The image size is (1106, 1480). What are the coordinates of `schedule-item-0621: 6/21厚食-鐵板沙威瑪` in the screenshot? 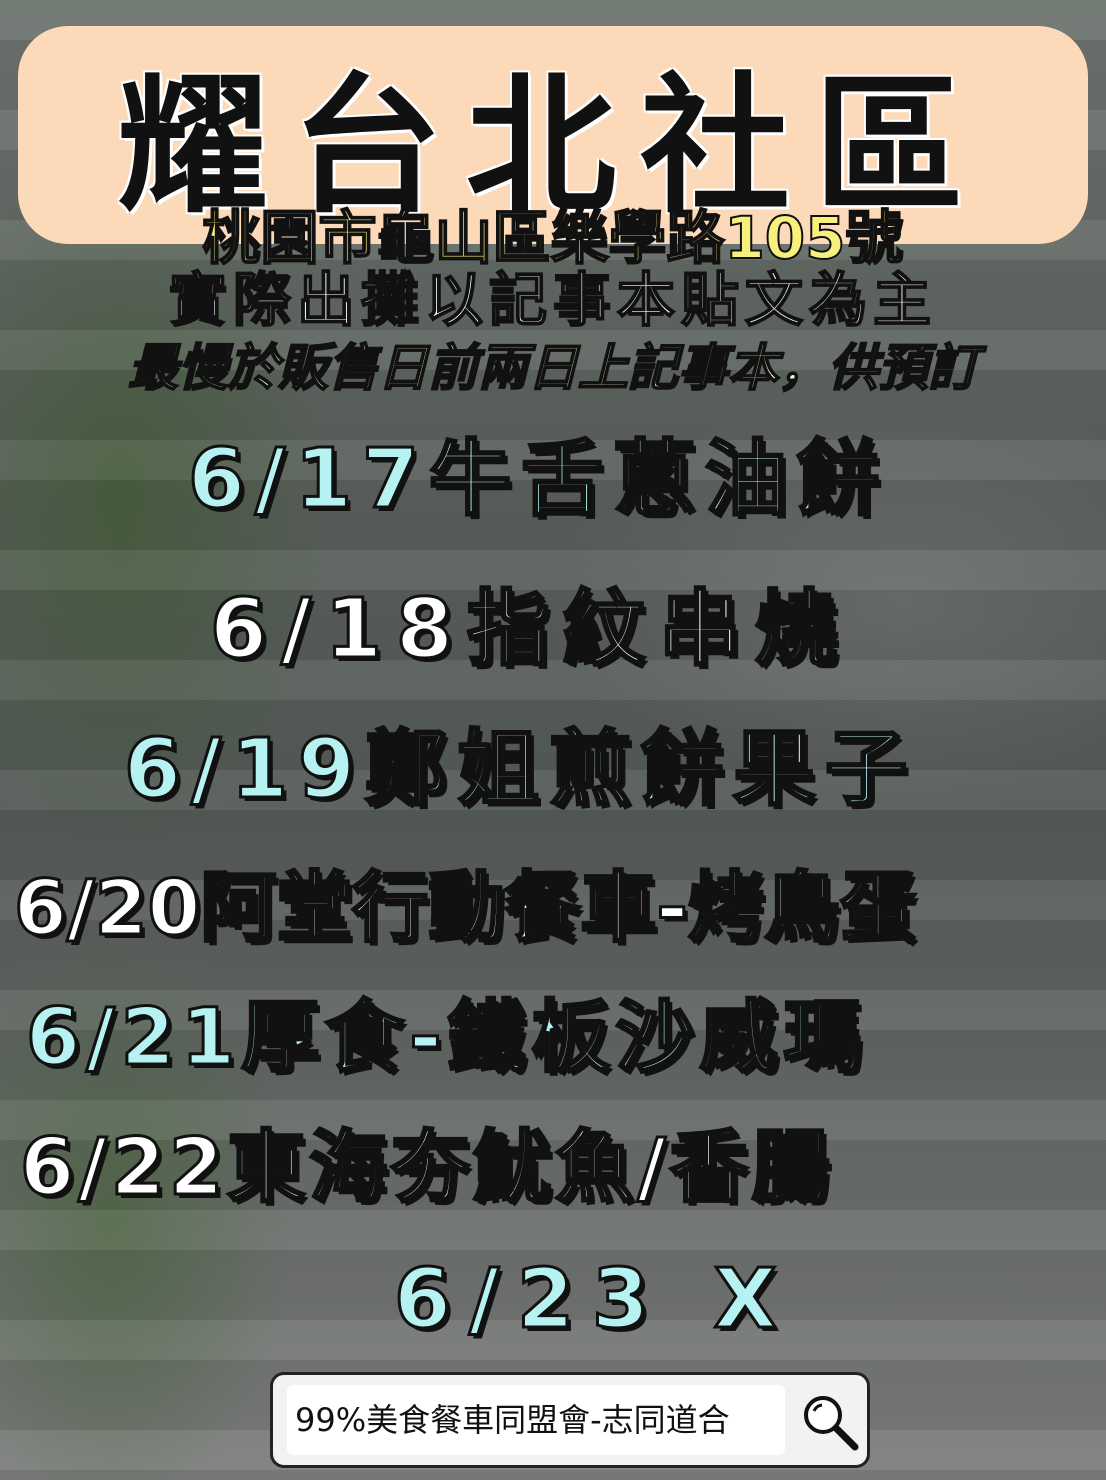 It's located at (446, 1038).